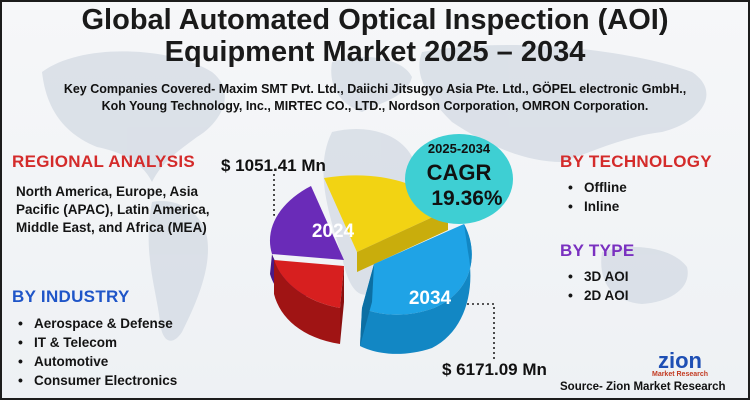  Describe the element at coordinates (595, 295) in the screenshot. I see `type-item: 2D AOI` at that location.